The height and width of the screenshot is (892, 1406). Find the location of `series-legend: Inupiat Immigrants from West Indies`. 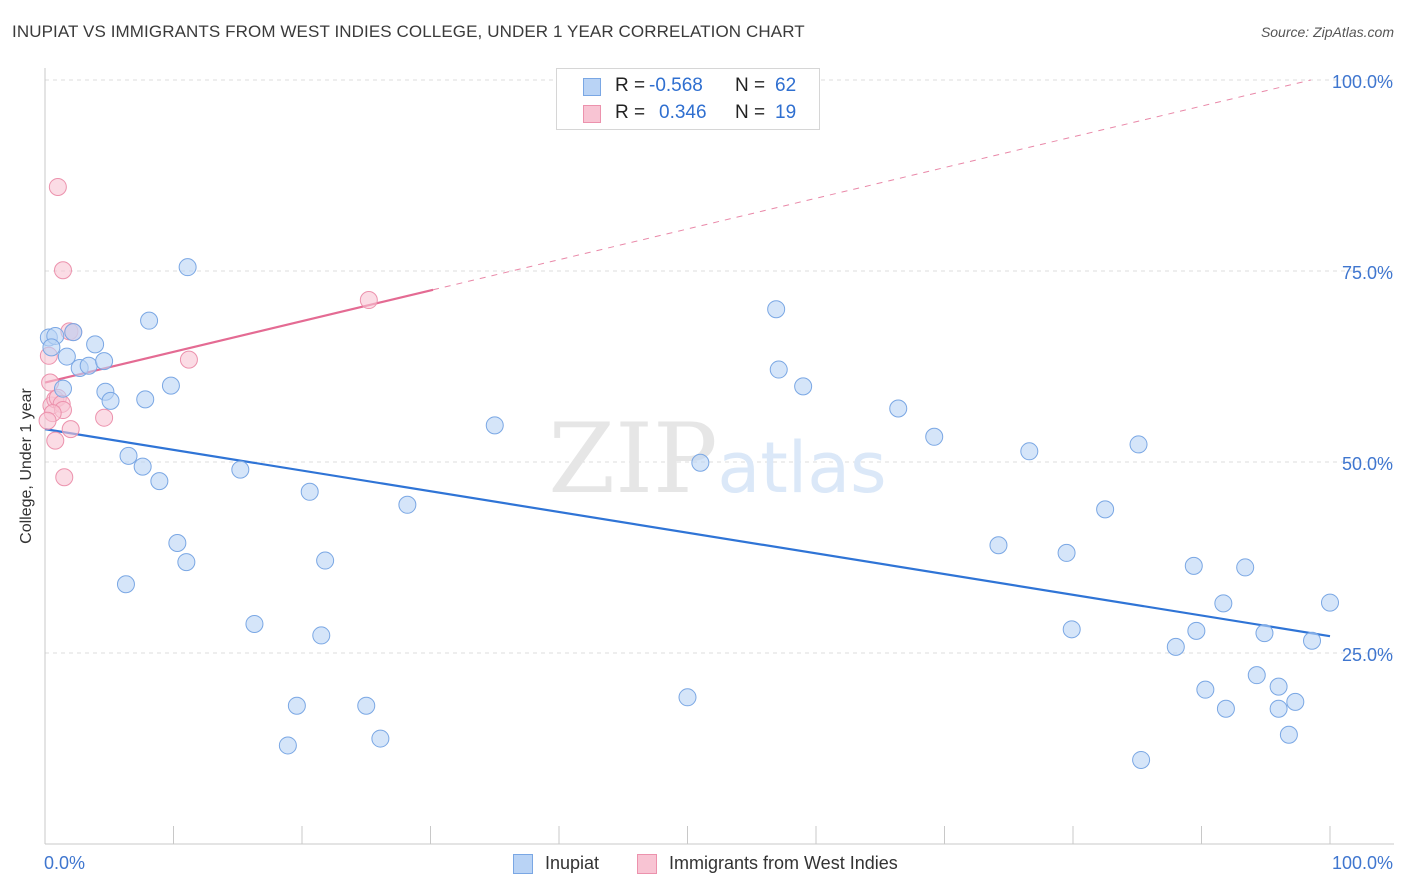

series-legend: Inupiat Immigrants from West Indies is located at coordinates (703, 865).